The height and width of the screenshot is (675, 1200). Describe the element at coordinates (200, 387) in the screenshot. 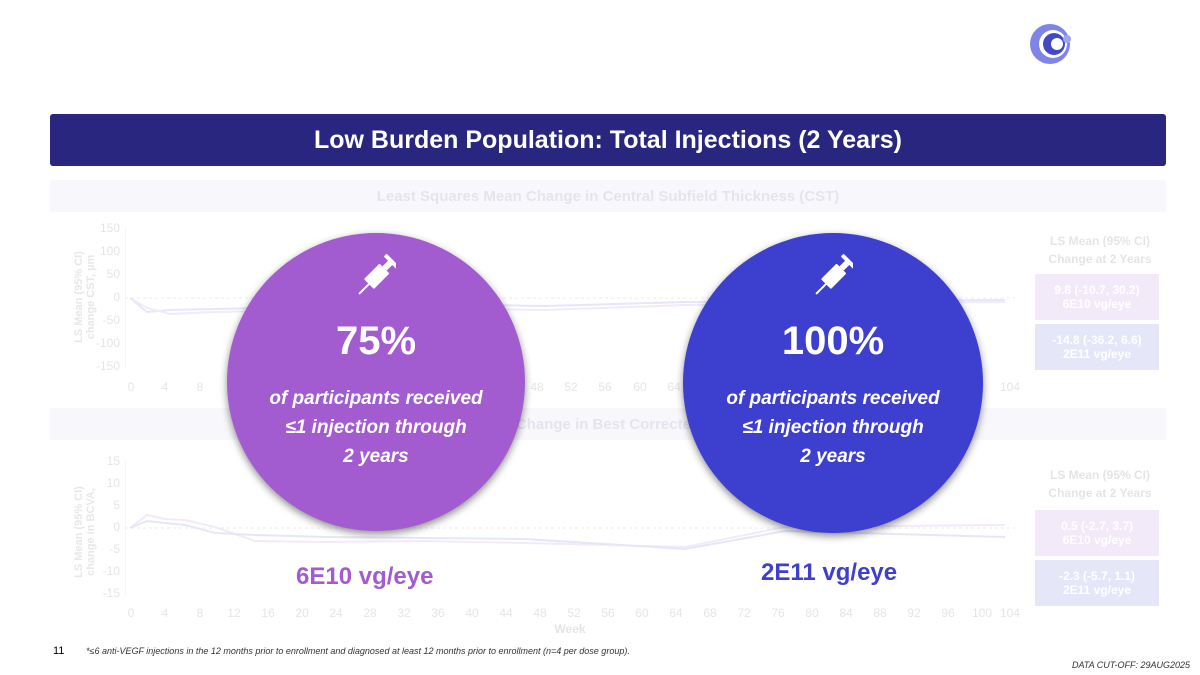

I see `cst-x-tick: 8` at that location.